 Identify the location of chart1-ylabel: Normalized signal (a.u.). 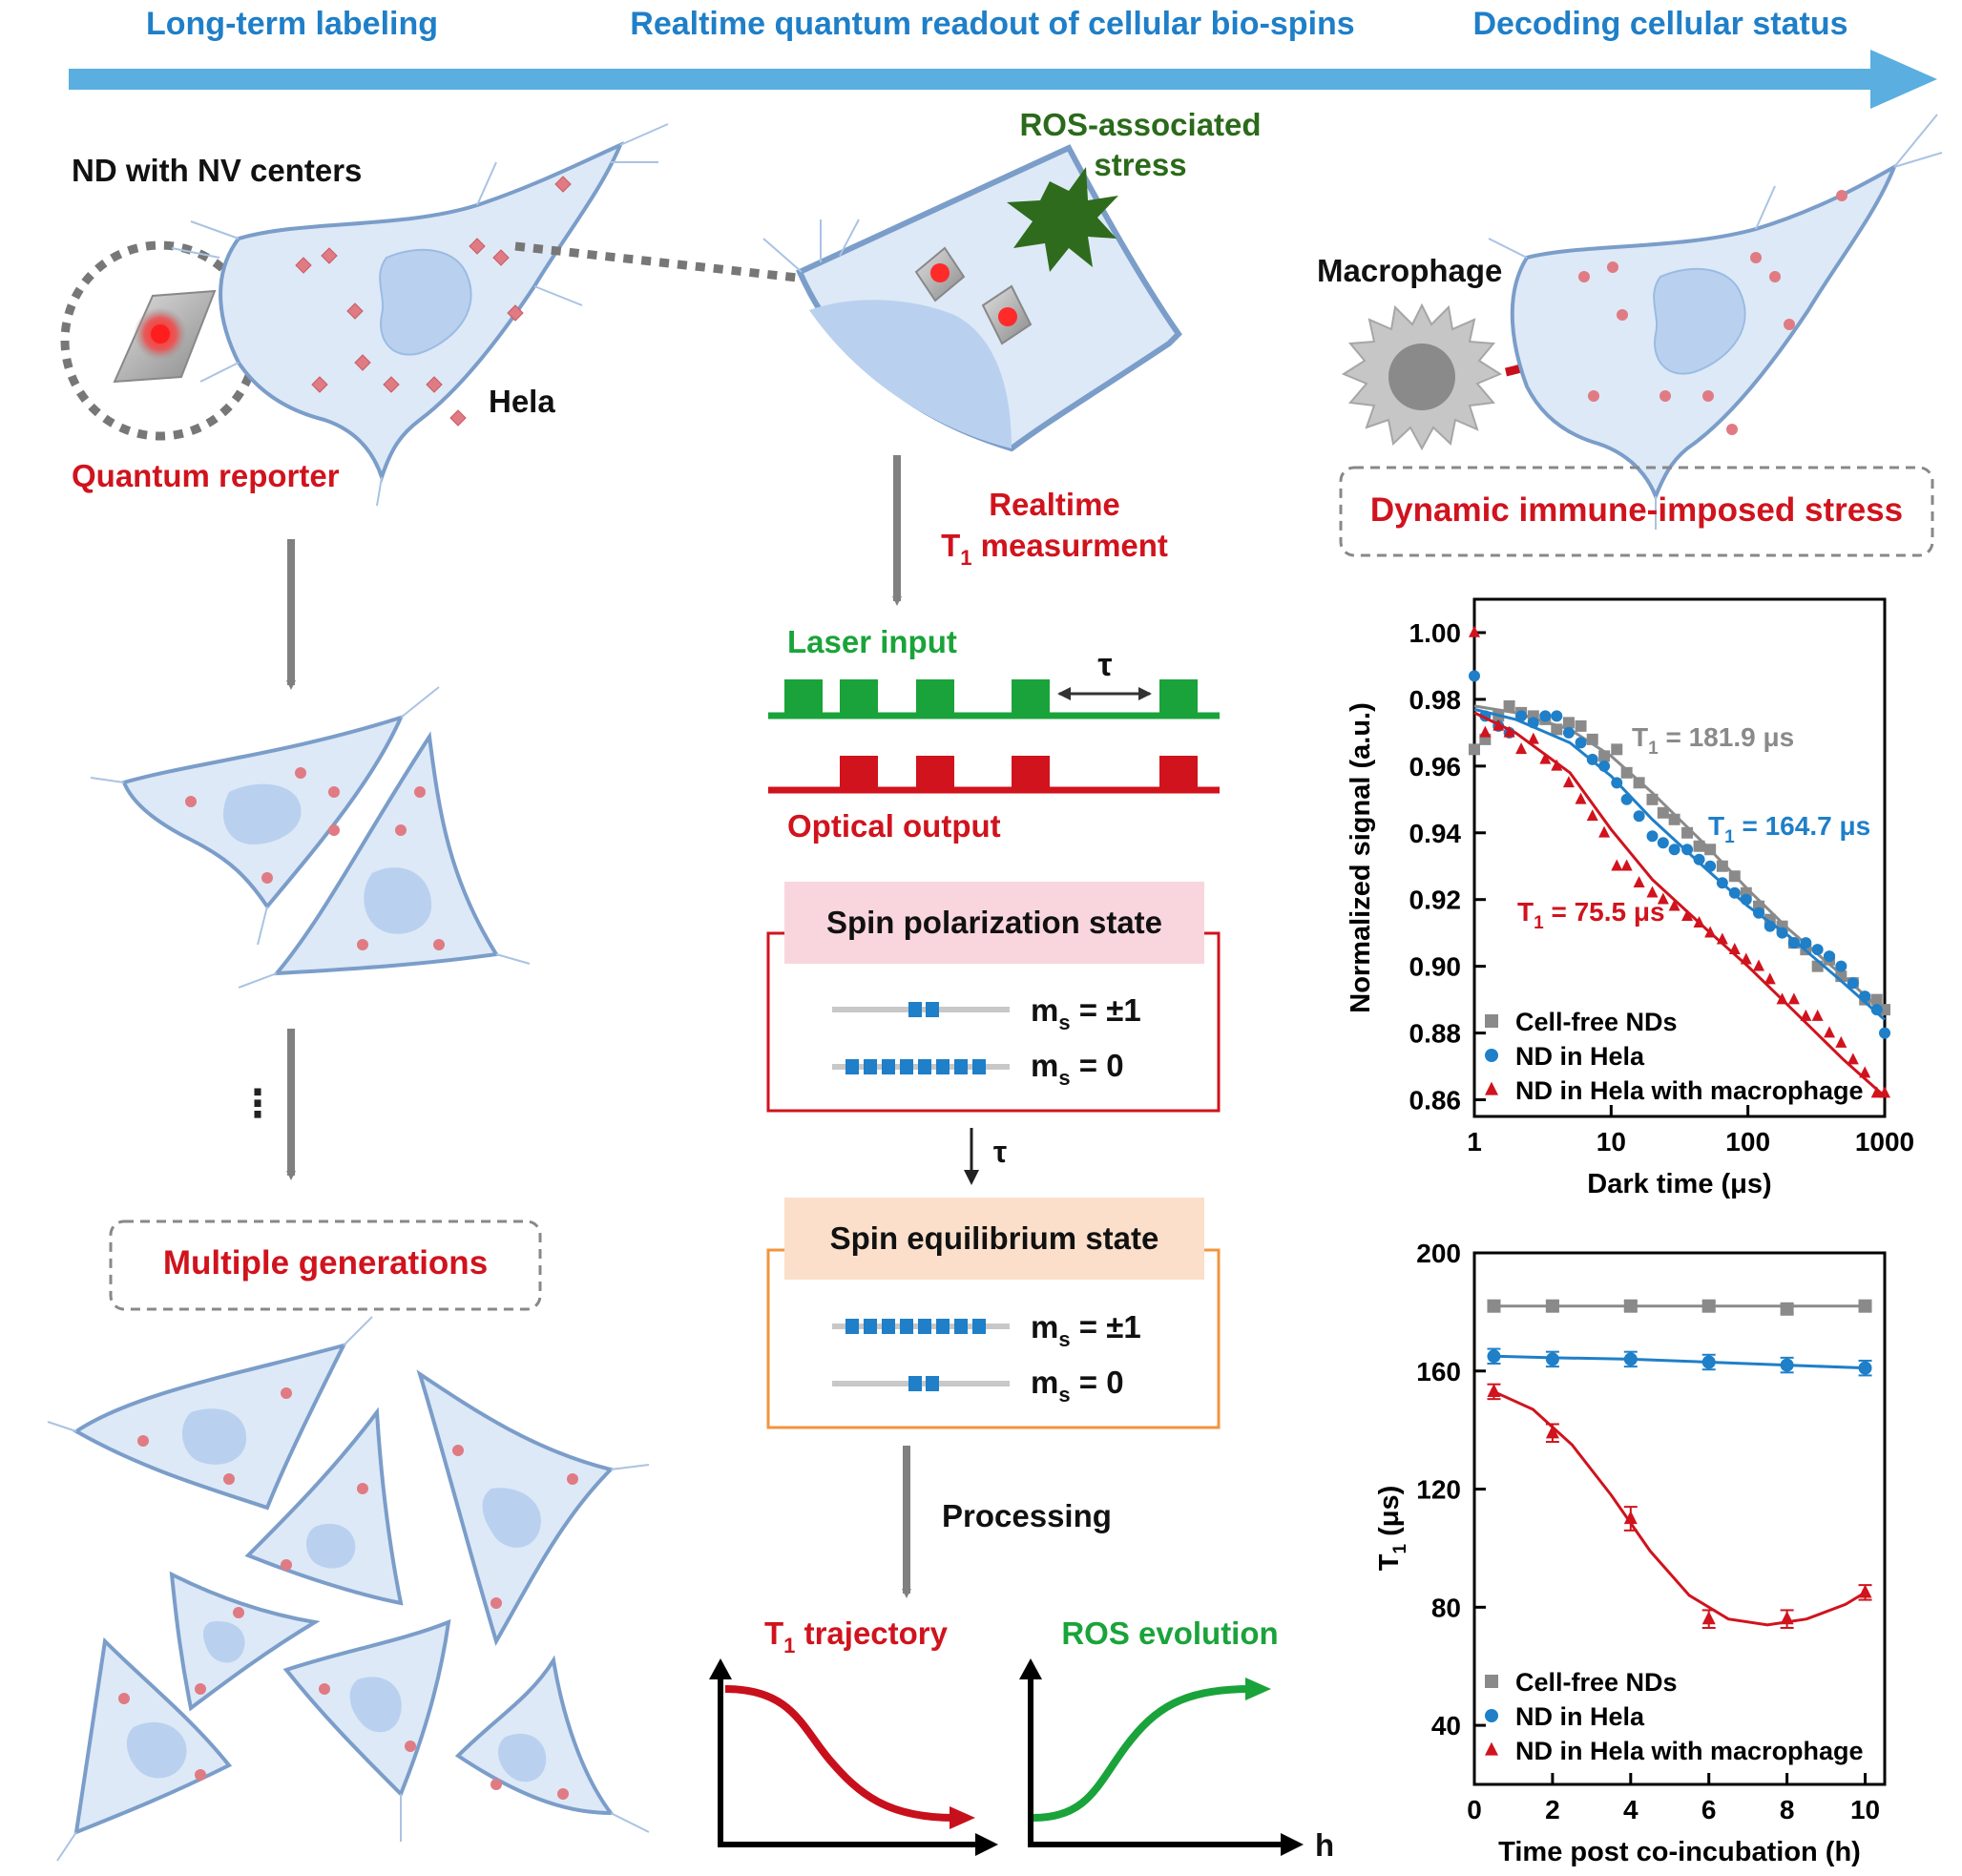
(1361, 857).